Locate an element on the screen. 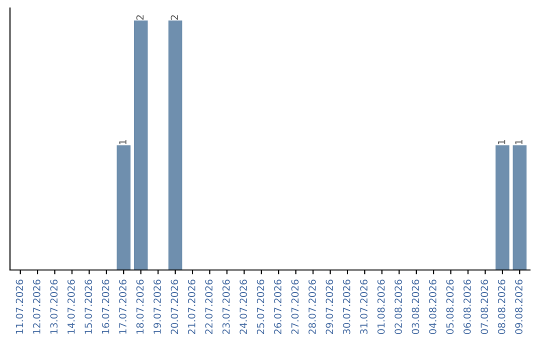 This screenshot has height=340, width=540. x-tick-label: 21.07.2026 is located at coordinates (192, 307).